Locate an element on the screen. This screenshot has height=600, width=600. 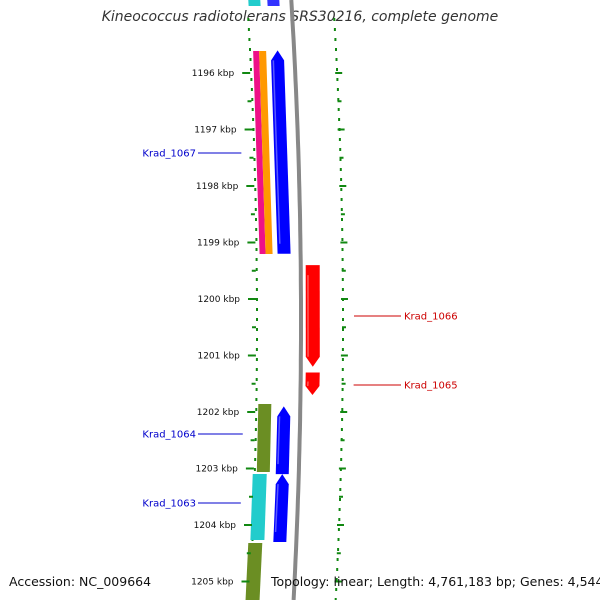
gene-label: Krad_1063 is located at coordinates (169, 504).